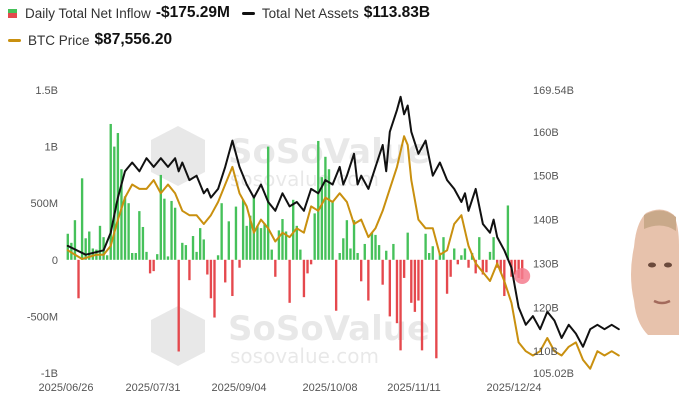 The image size is (679, 404). What do you see at coordinates (522, 276) in the screenshot?
I see `latest-point-marker` at bounding box center [522, 276].